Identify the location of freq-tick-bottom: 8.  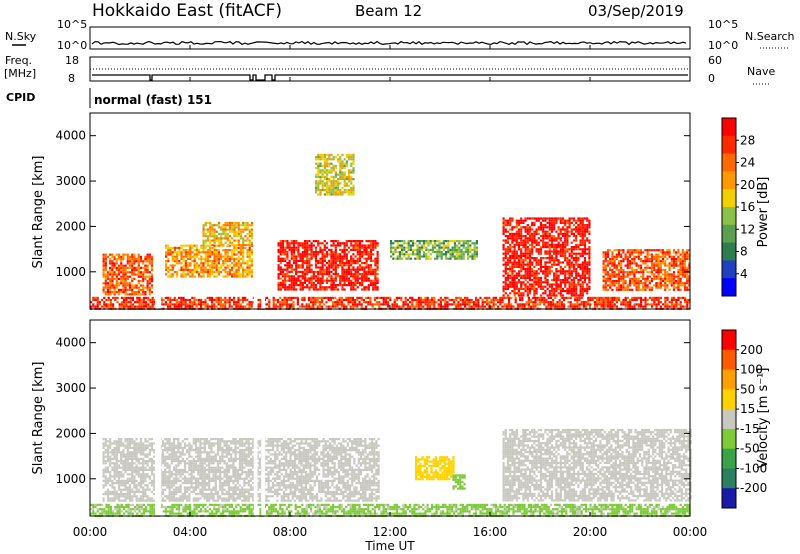
(71, 78).